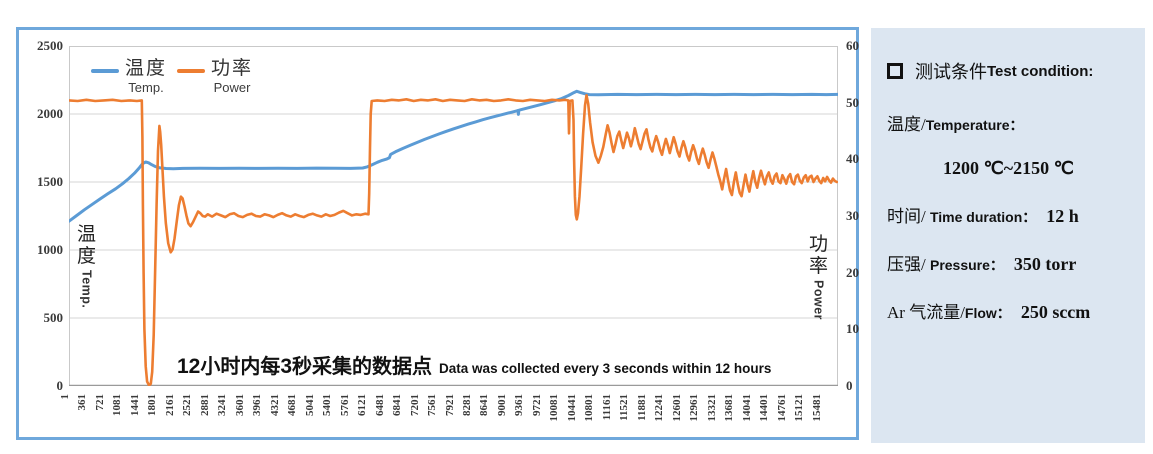  Describe the element at coordinates (379, 405) in the screenshot. I see `x-axis-tick: 6481` at that location.